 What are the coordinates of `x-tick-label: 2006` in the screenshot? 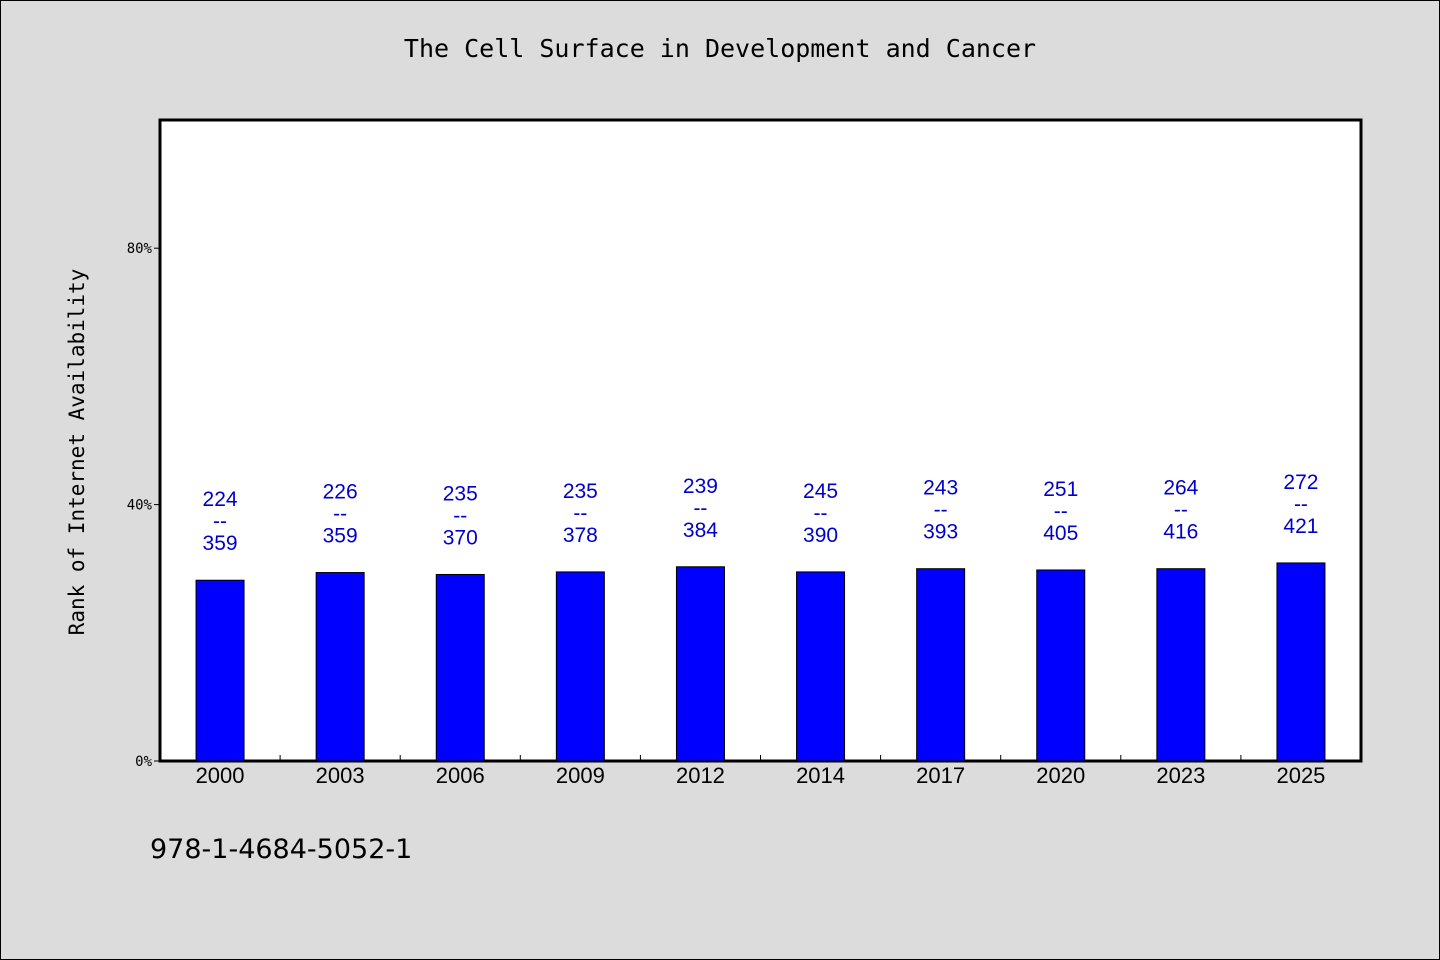 It's located at (460, 775).